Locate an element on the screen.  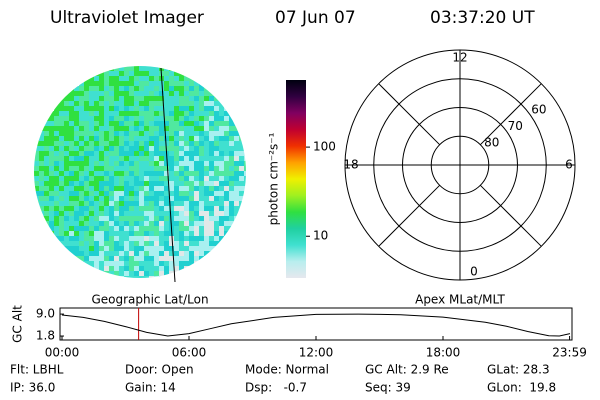
info-field: Flt: LBHL is located at coordinates (37, 370).